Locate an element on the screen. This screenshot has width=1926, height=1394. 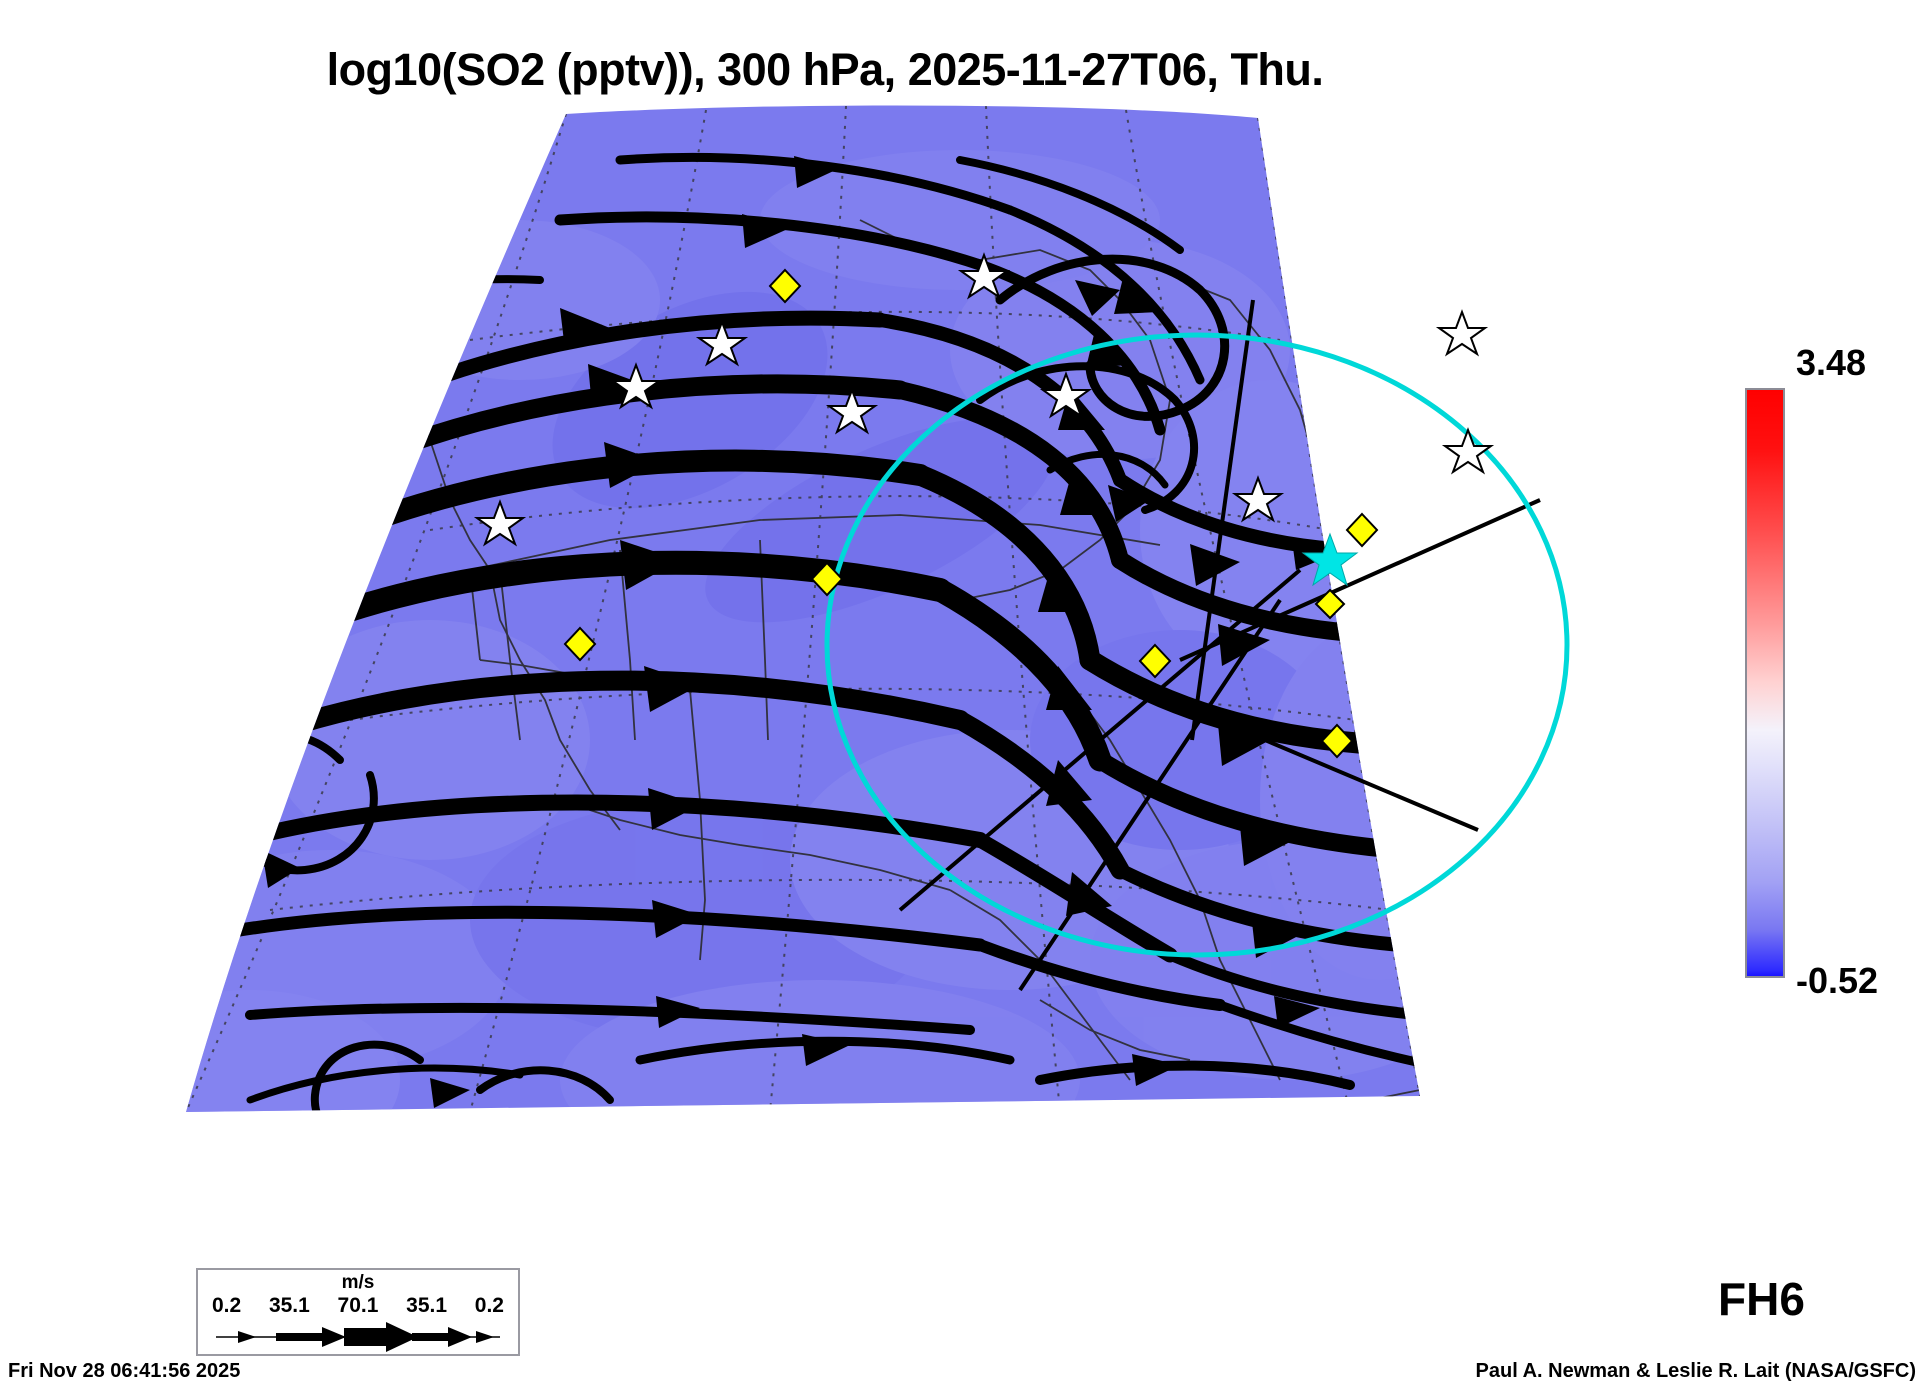
forecast-hour-label: FH6 is located at coordinates (1761, 1299).